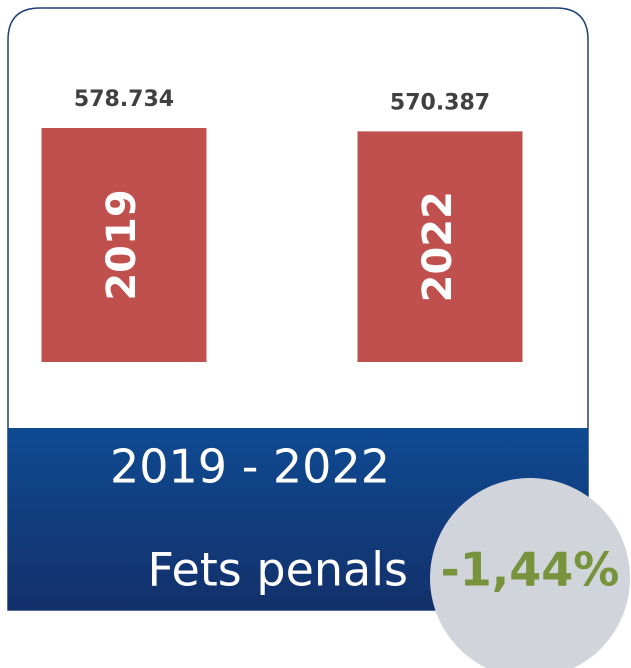  I want to click on badge, so click(530, 573).